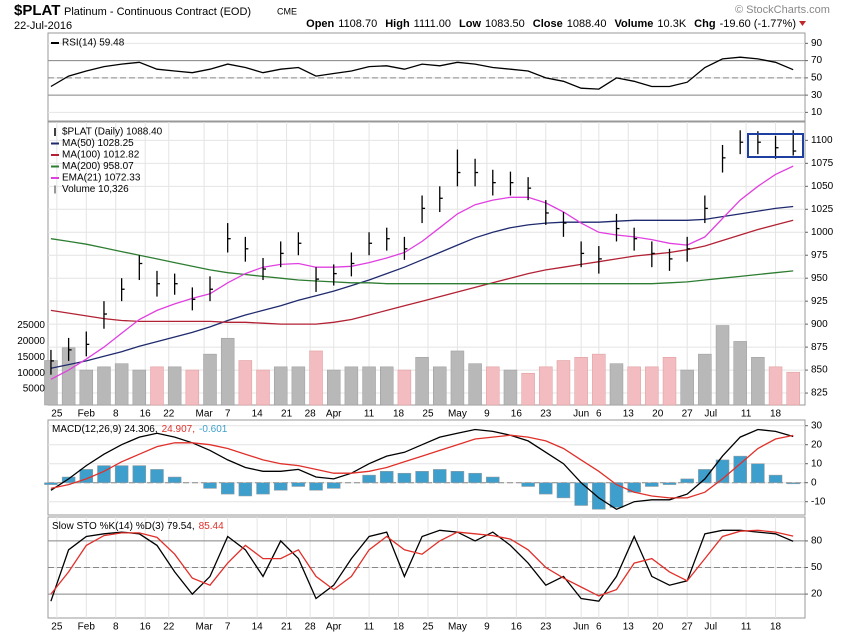  Describe the element at coordinates (169, 414) in the screenshot. I see `x-tick-label: 22` at that location.